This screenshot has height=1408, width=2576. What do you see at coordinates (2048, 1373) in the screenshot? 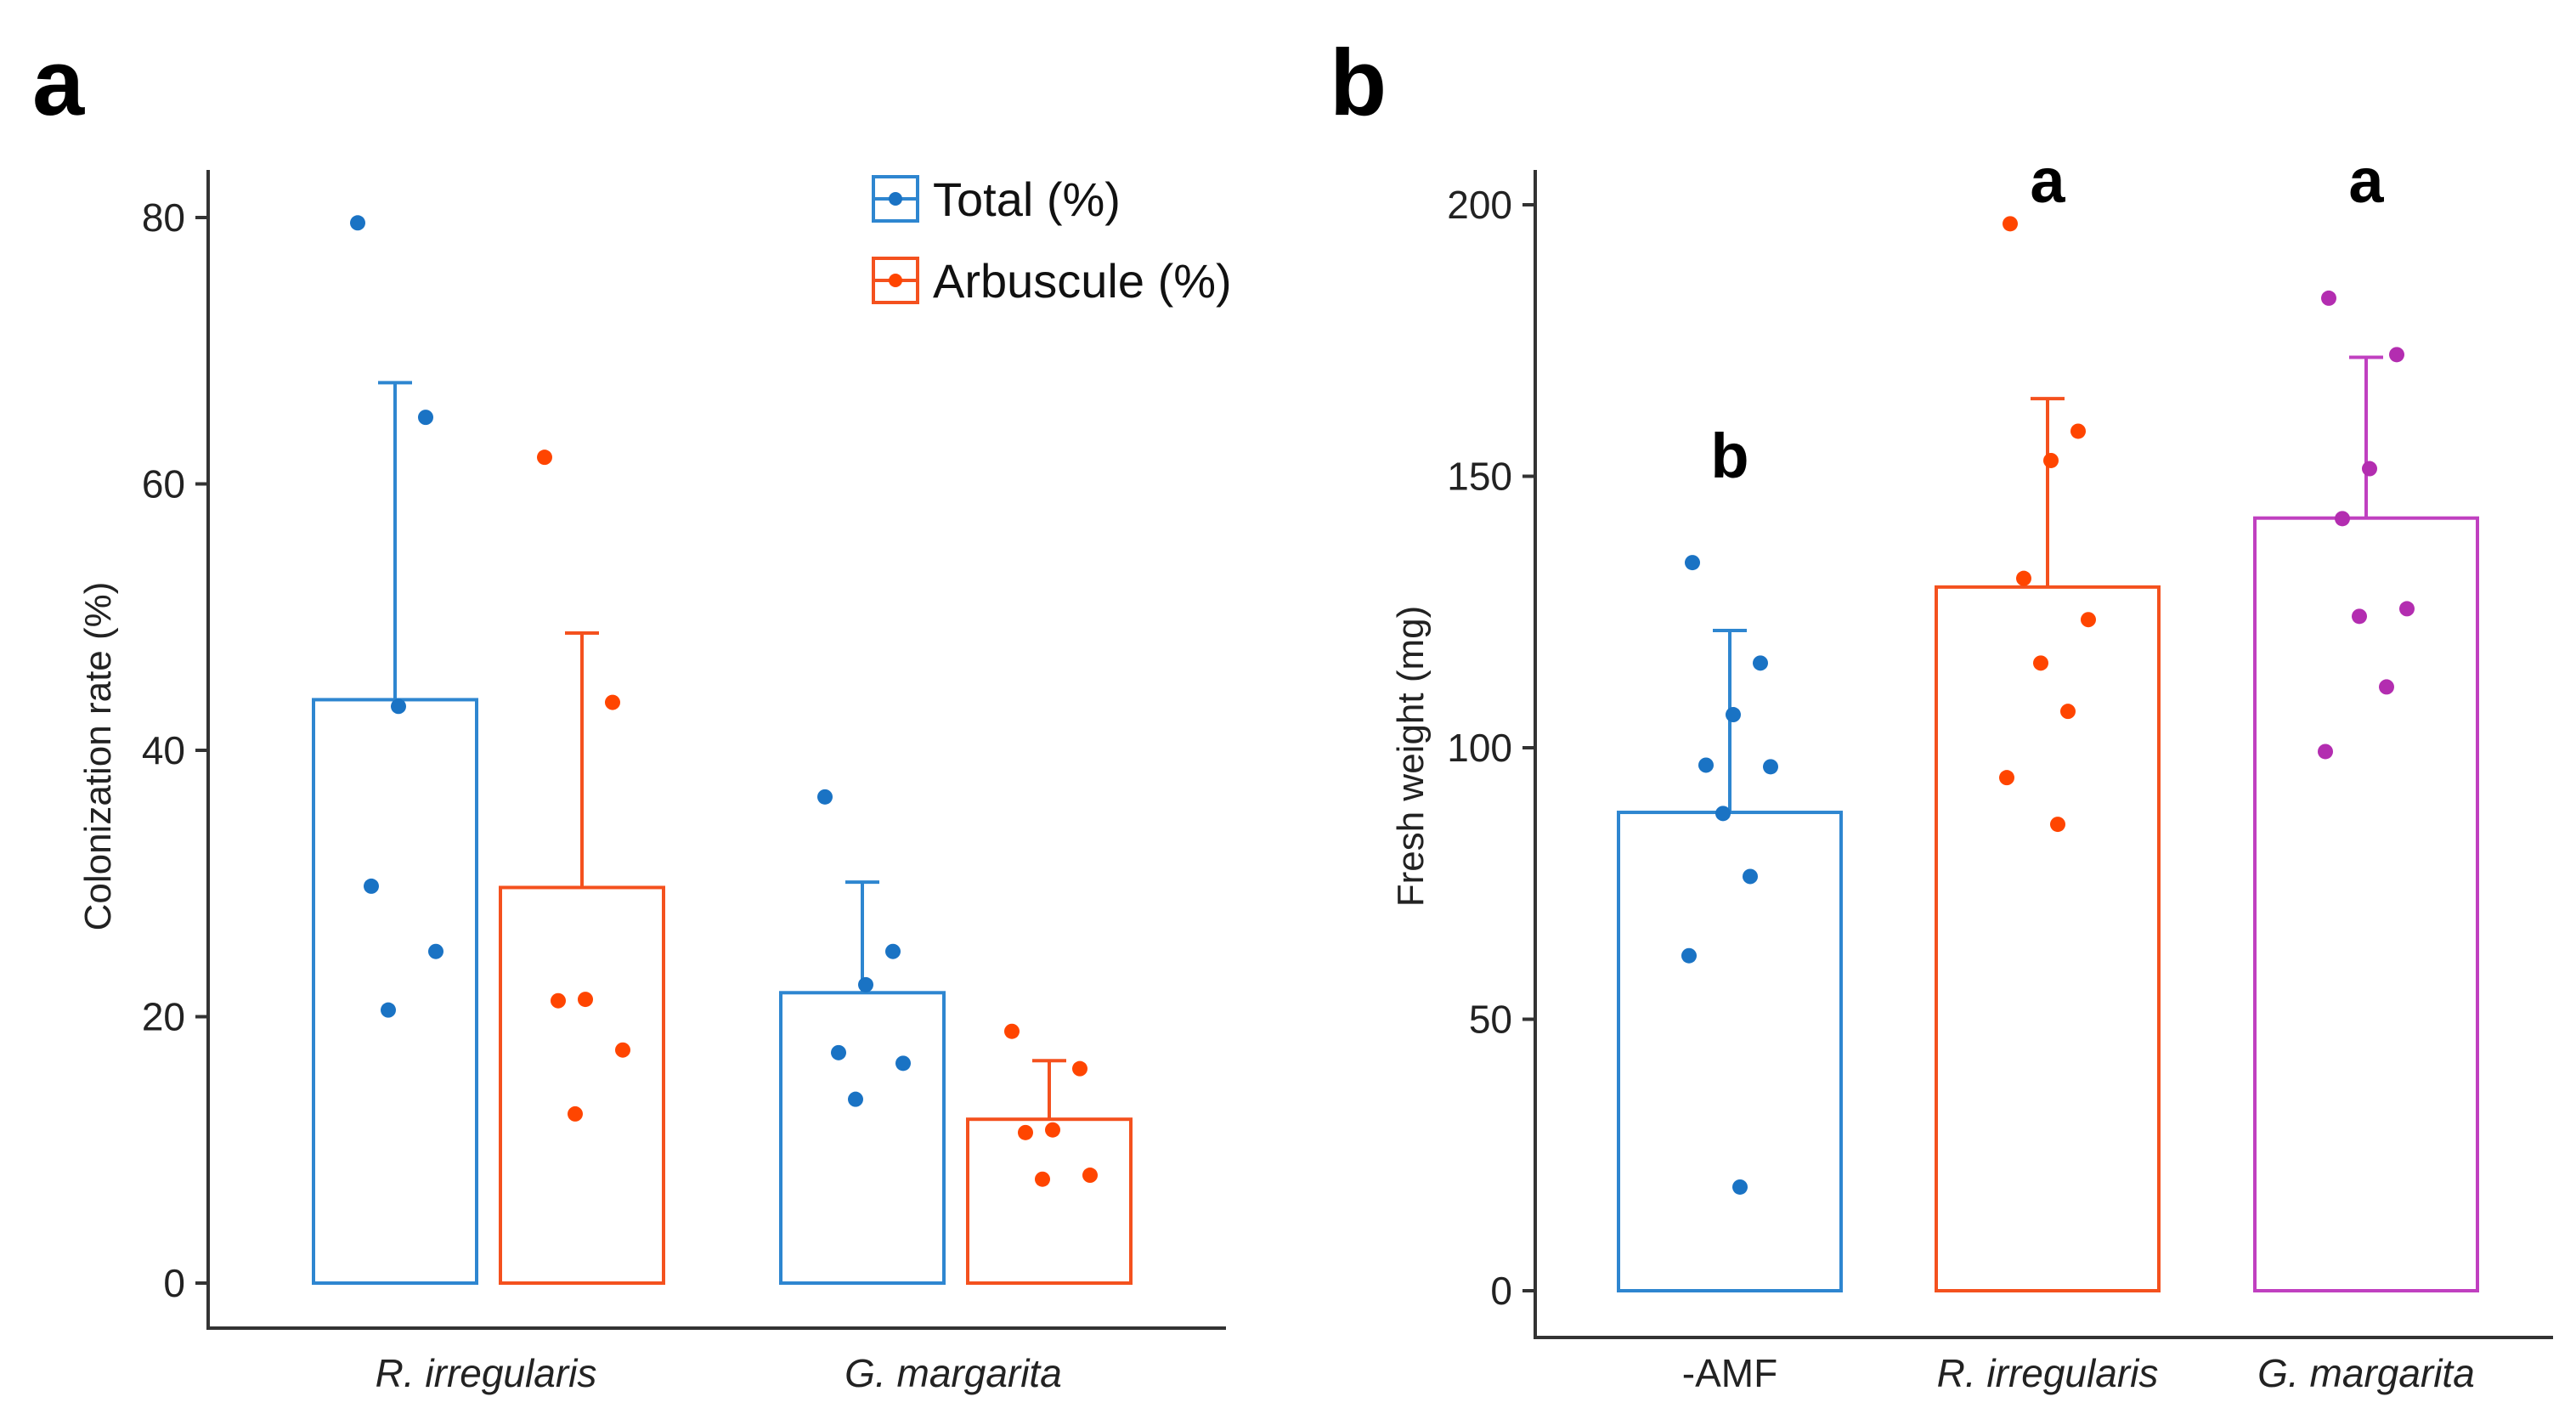
I see `panel-b-category-label: R. irregularis` at bounding box center [2048, 1373].